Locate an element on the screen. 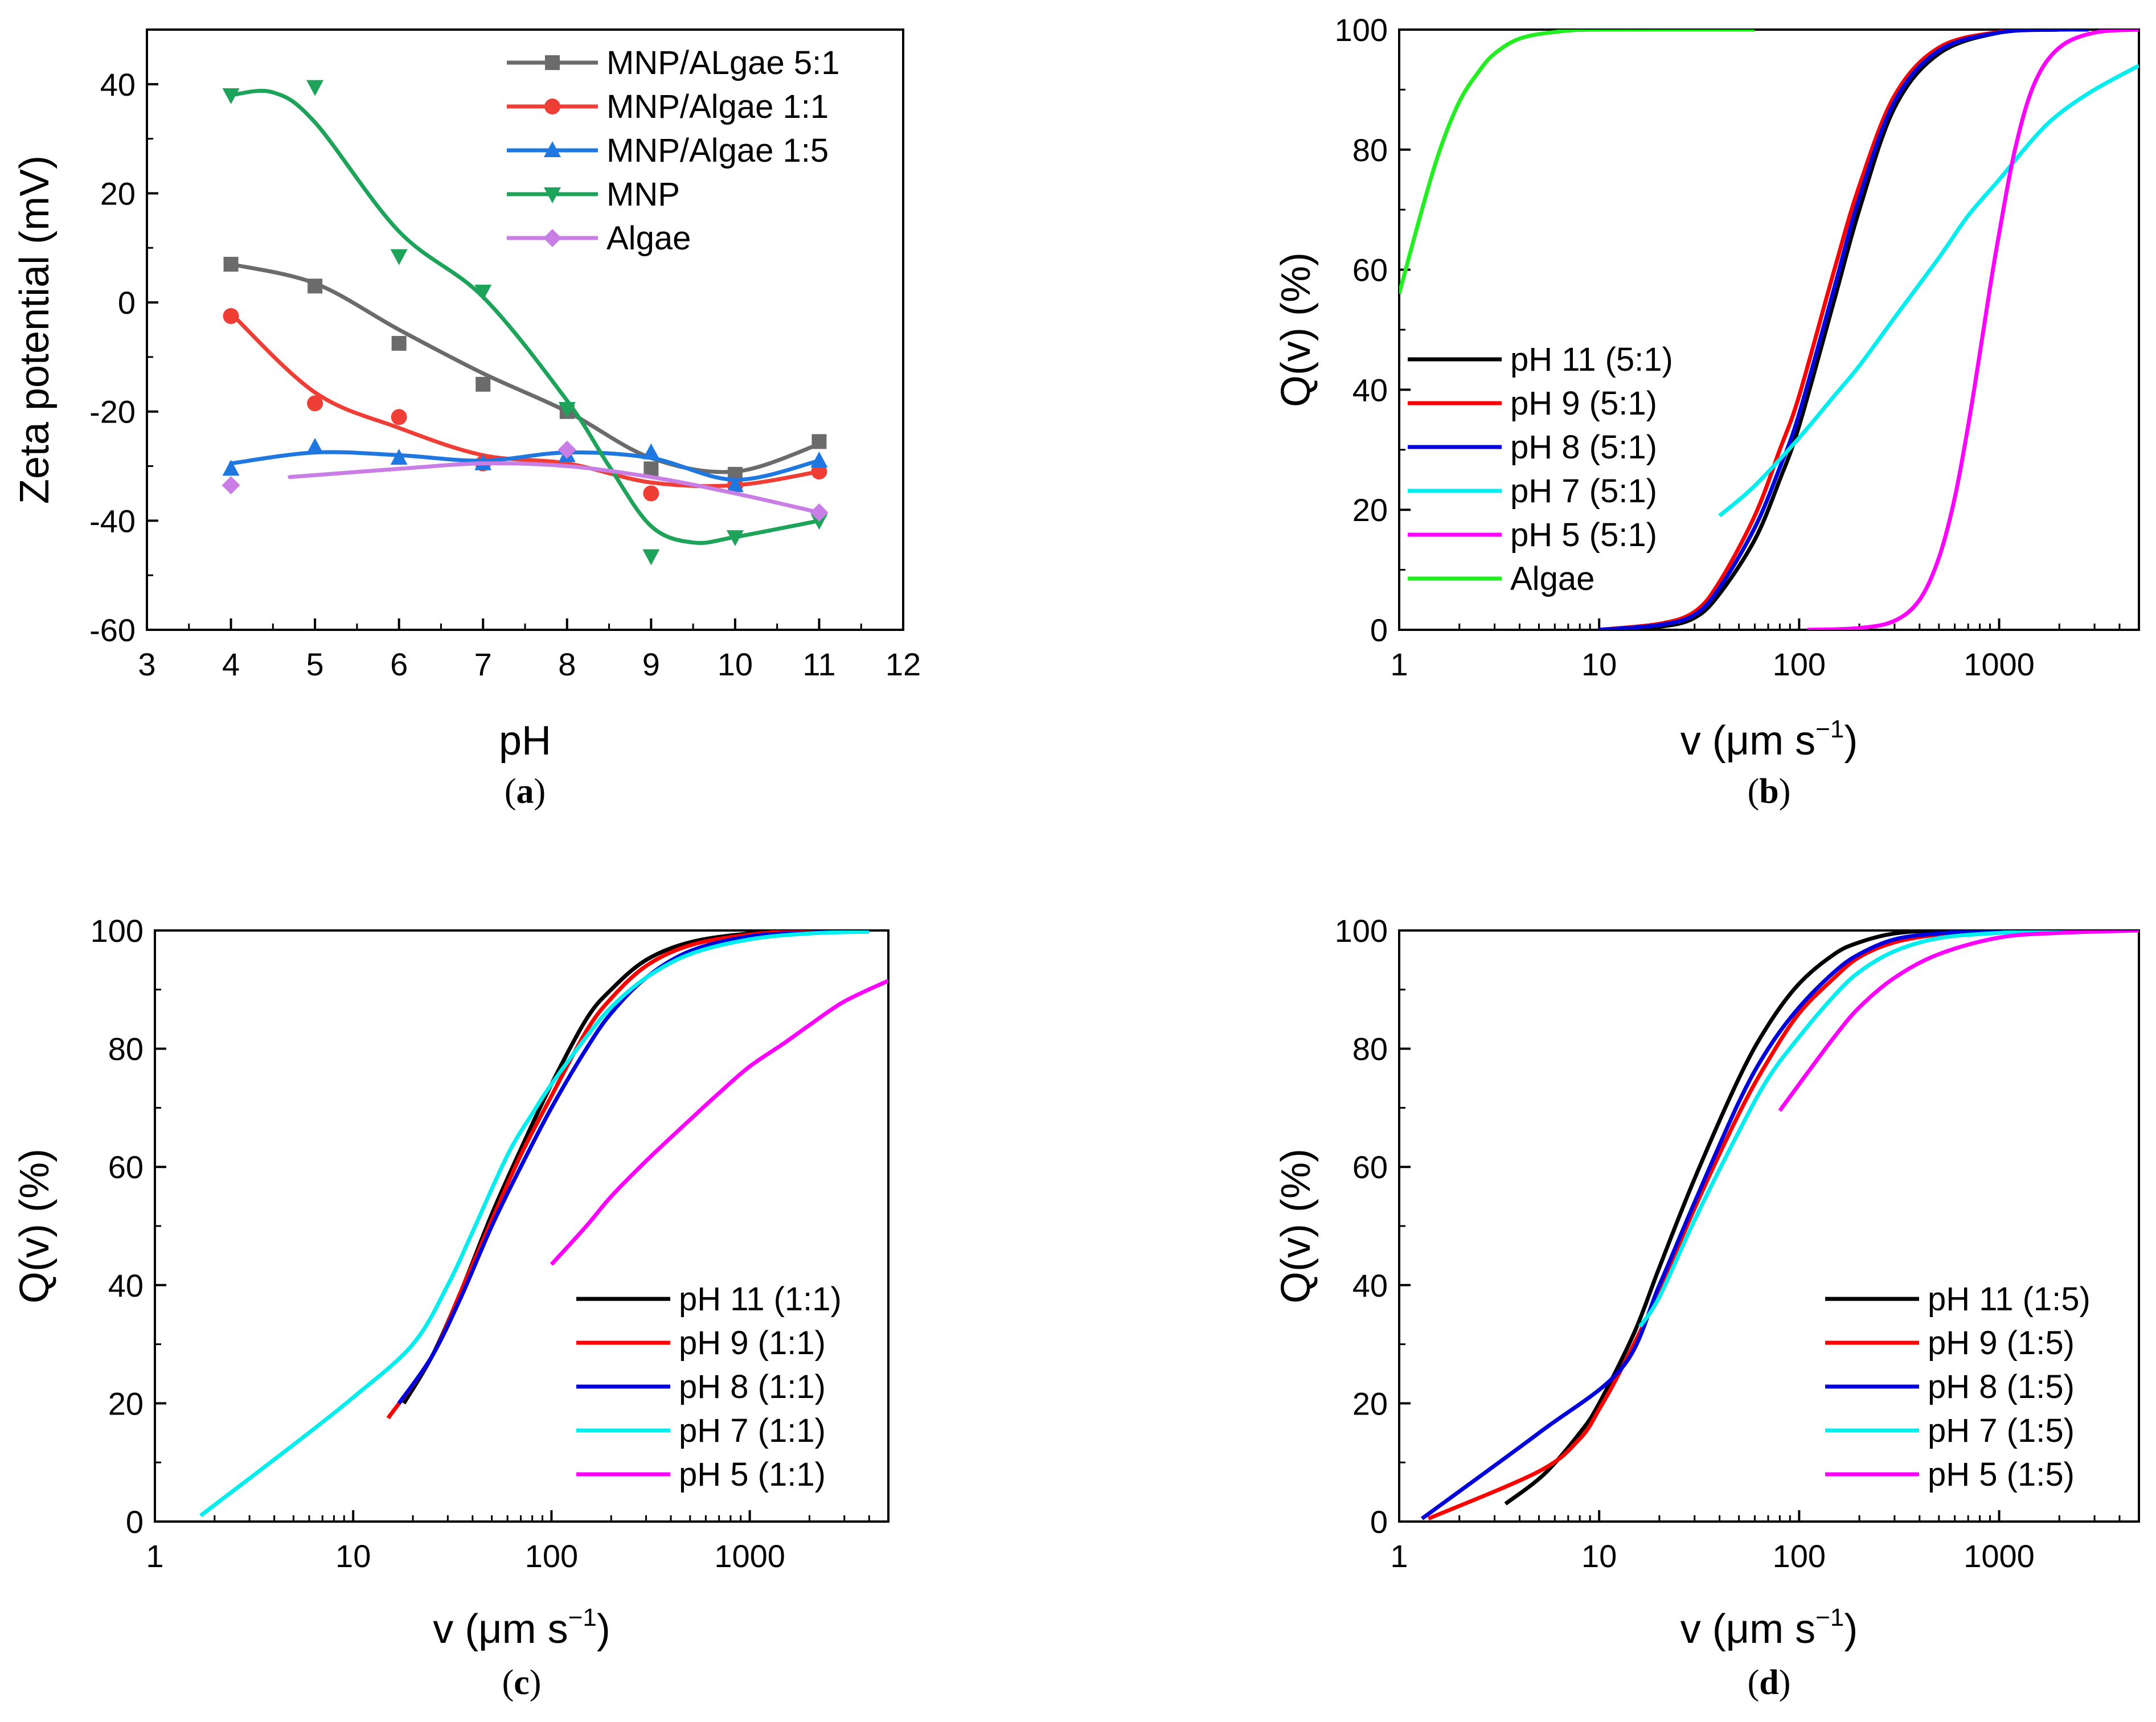 Image resolution: width=2156 pixels, height=1722 pixels. x-axis-label: pH is located at coordinates (525, 741).